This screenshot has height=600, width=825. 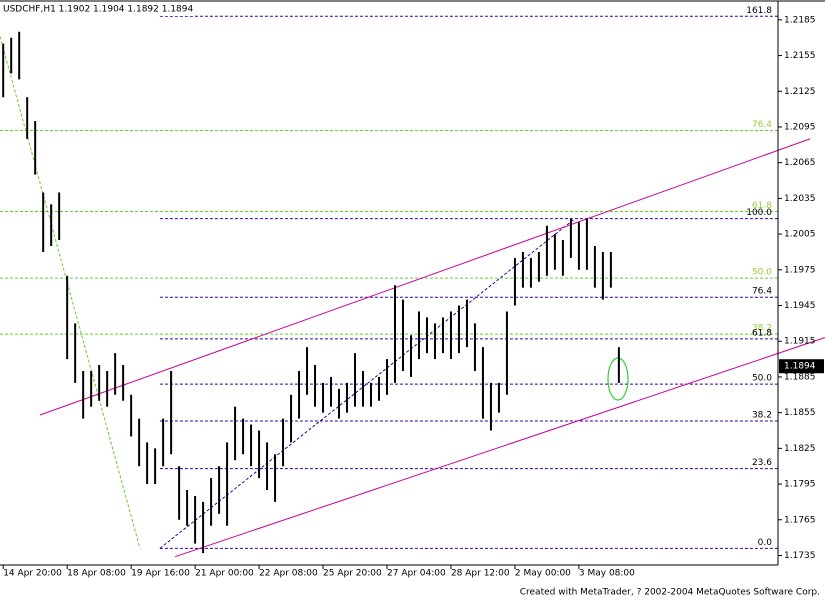 What do you see at coordinates (800, 342) in the screenshot?
I see `y-tick-label: 1.1915` at bounding box center [800, 342].